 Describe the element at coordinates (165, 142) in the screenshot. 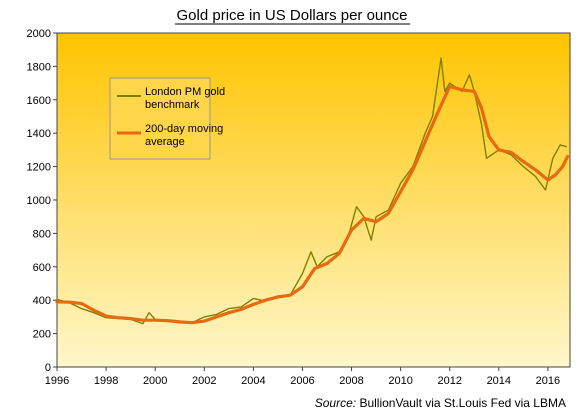

I see `legend-label-moving-average-line2: average` at that location.